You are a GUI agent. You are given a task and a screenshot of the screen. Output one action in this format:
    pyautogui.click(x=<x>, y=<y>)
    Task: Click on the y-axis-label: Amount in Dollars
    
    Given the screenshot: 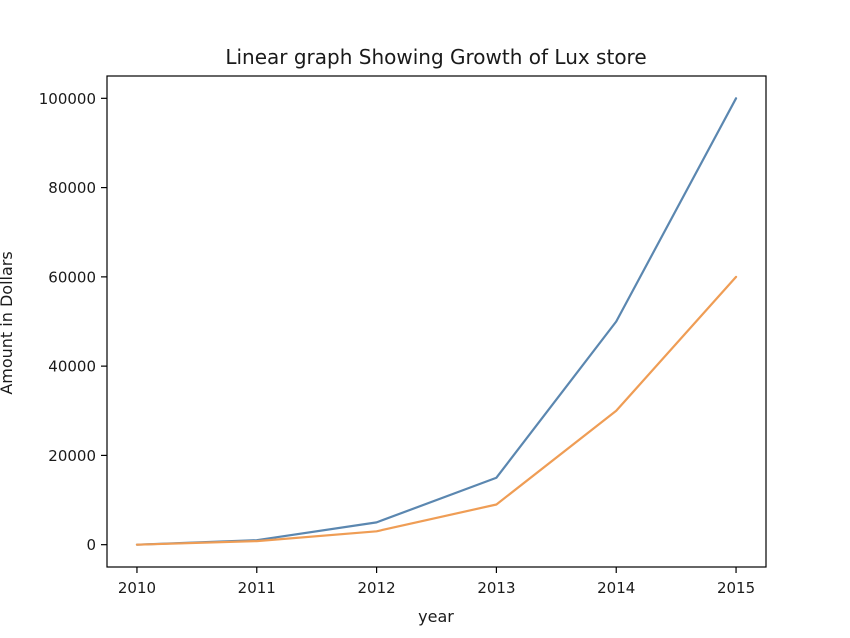 What is the action you would take?
    pyautogui.click(x=8, y=322)
    